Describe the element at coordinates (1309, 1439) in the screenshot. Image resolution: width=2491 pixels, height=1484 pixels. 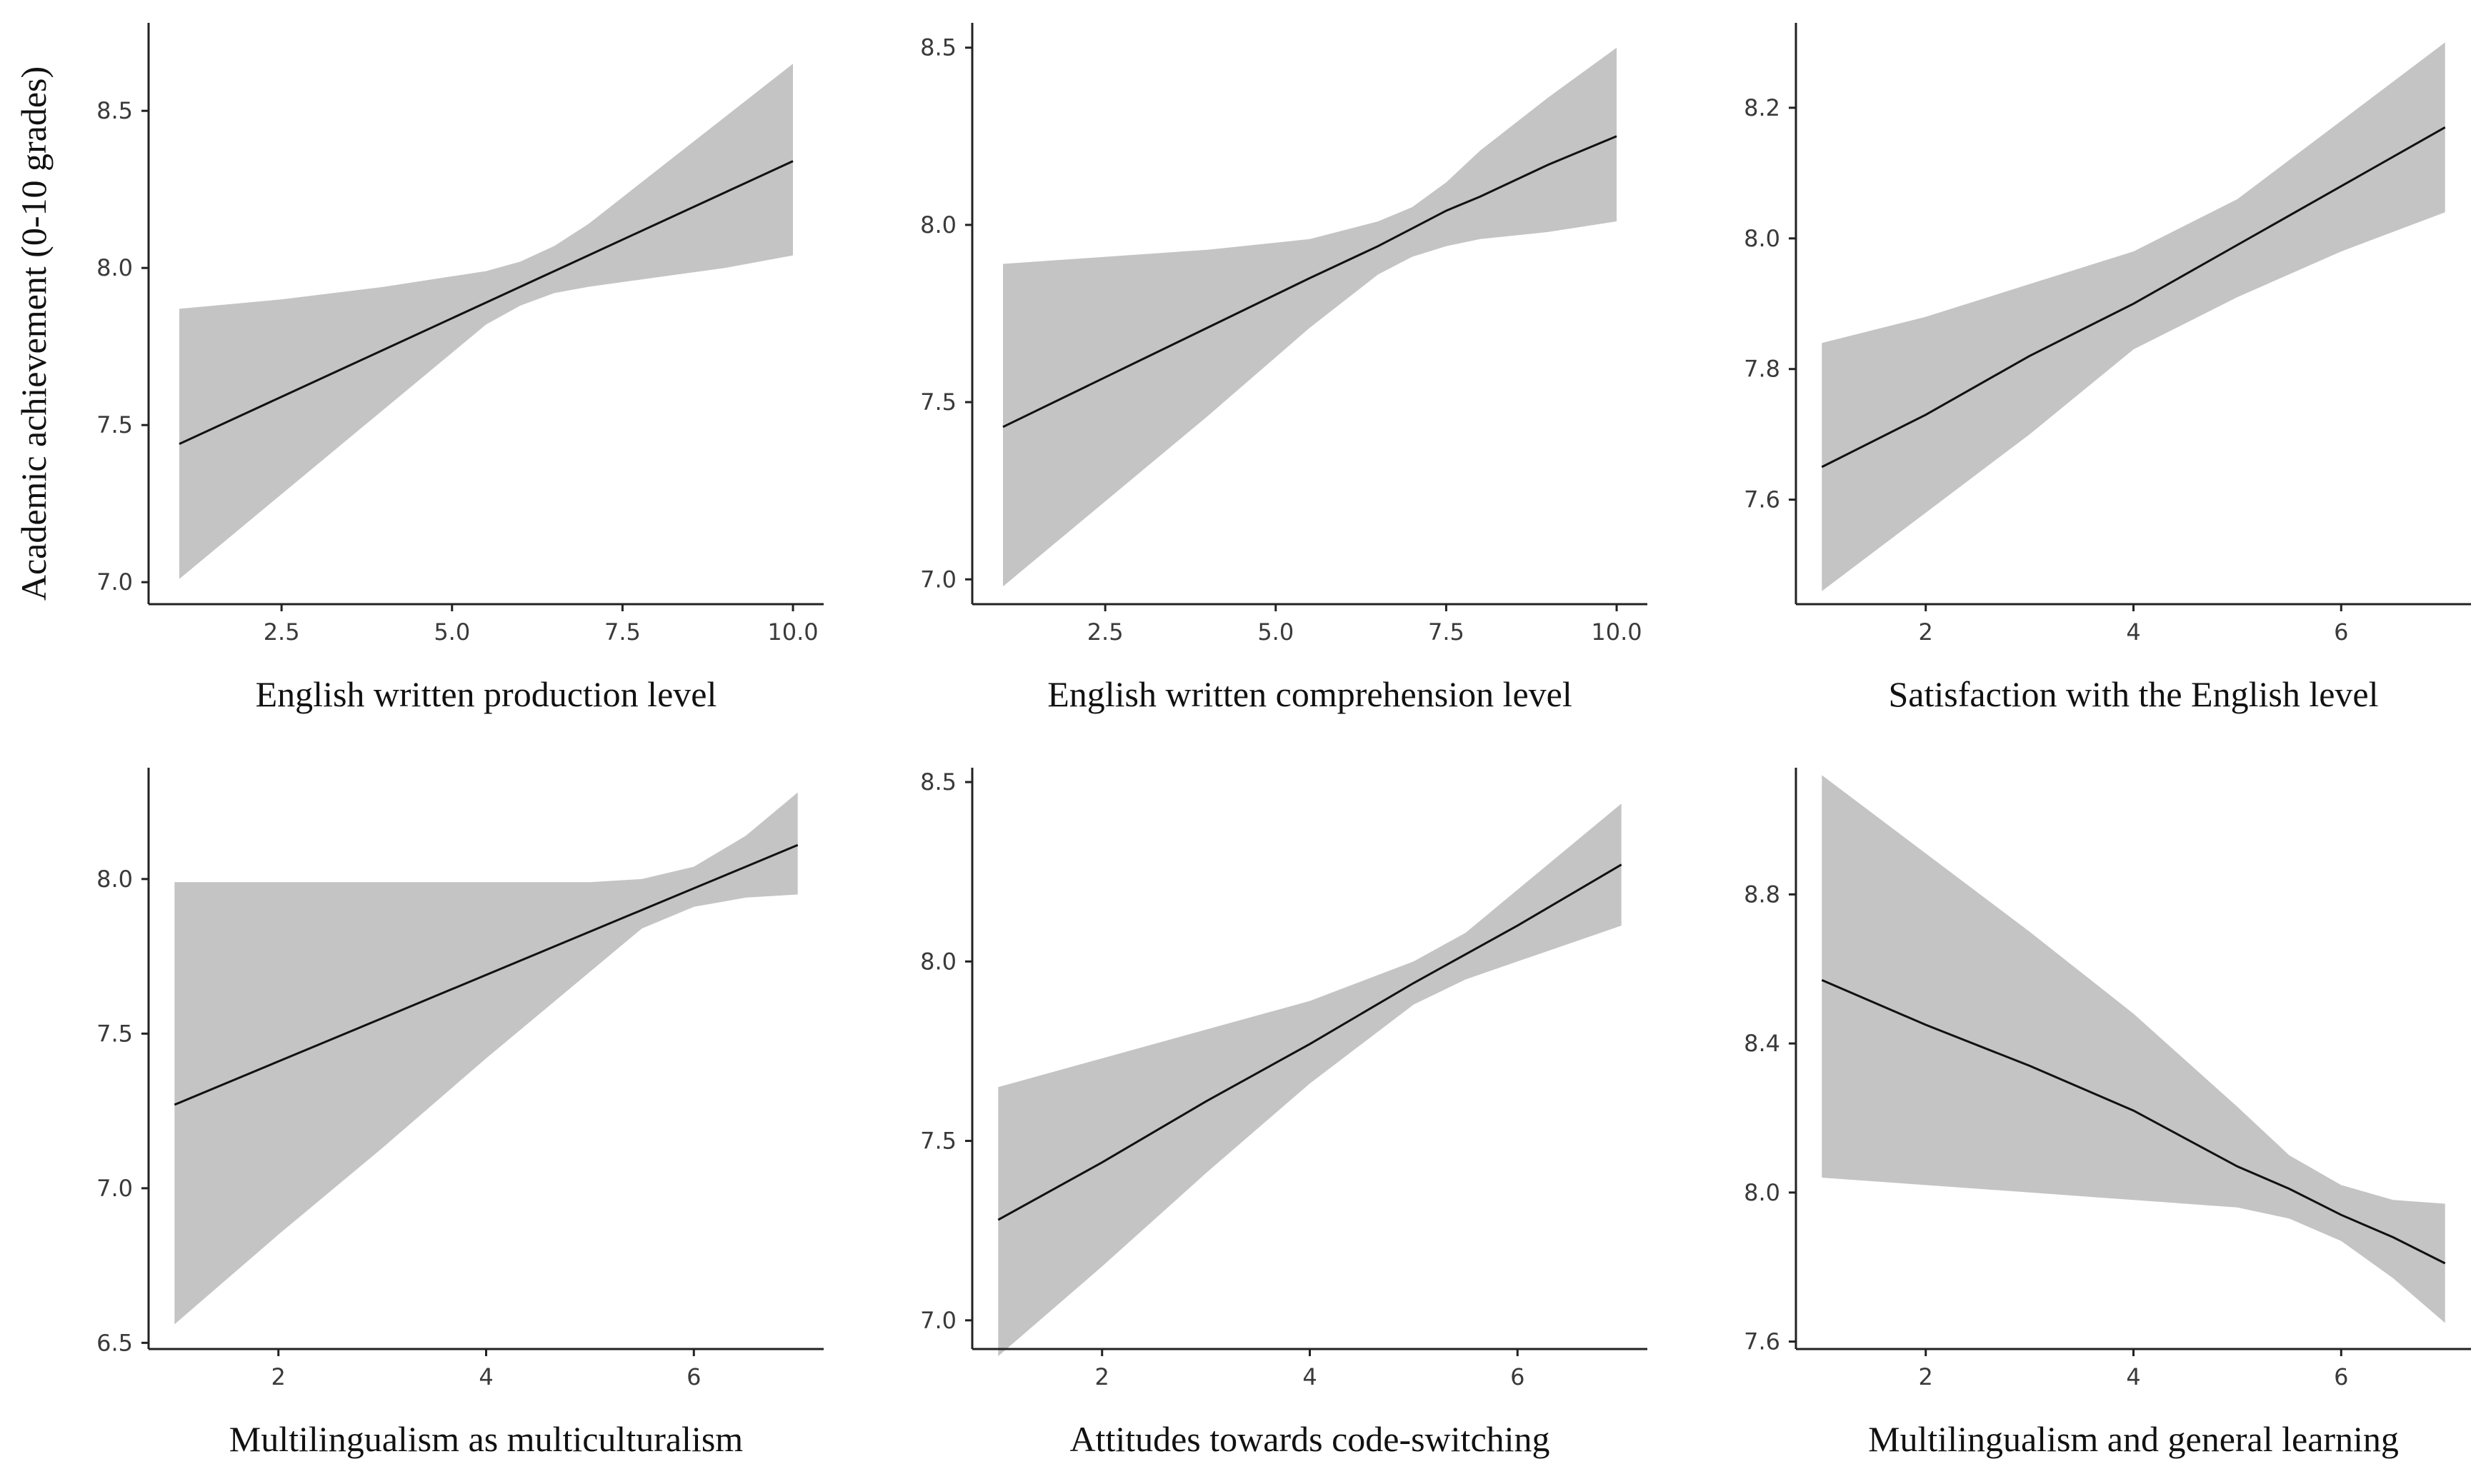
I see `x-axis-title: Attitudes towards code-switching` at that location.